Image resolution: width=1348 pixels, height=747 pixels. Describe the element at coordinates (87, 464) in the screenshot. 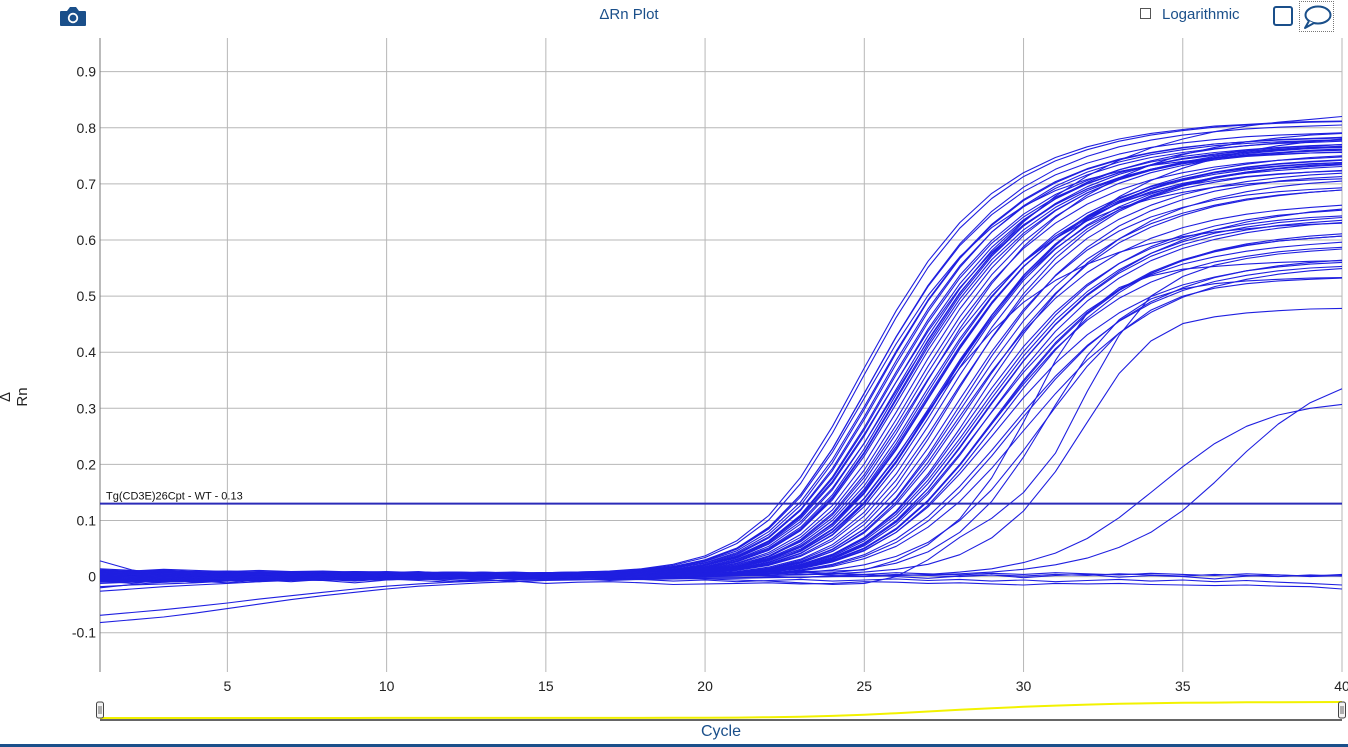

I see `y-tick-label: 0.2` at that location.